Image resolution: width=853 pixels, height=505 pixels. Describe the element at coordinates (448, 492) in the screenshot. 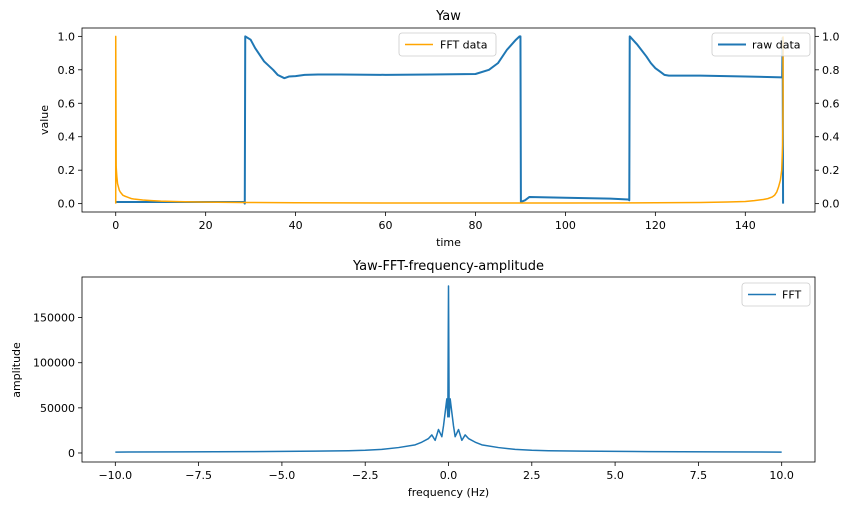

I see `fft-x-axis-label: frequency (Hz)` at that location.